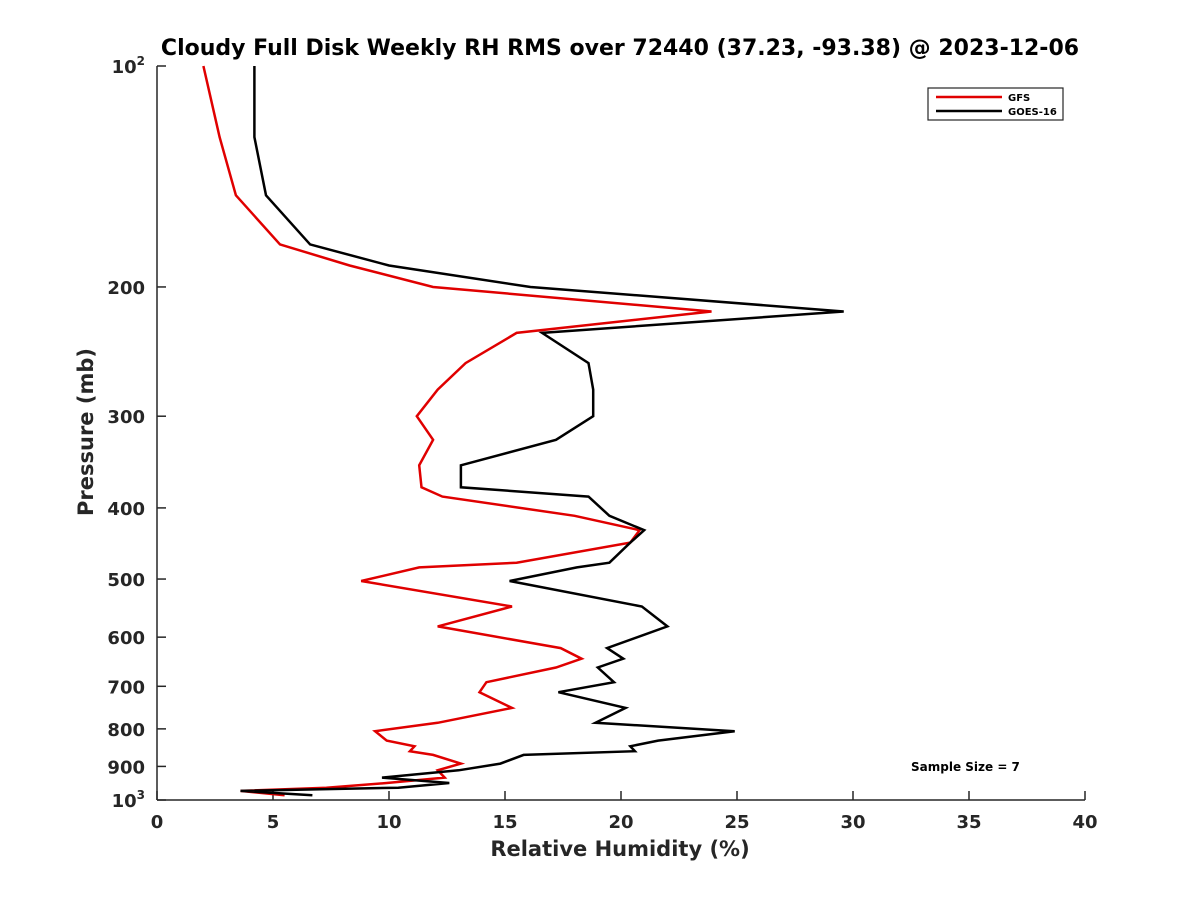 Image resolution: width=1200 pixels, height=900 pixels. What do you see at coordinates (126, 288) in the screenshot?
I see `y-tick-label: 200` at bounding box center [126, 288].